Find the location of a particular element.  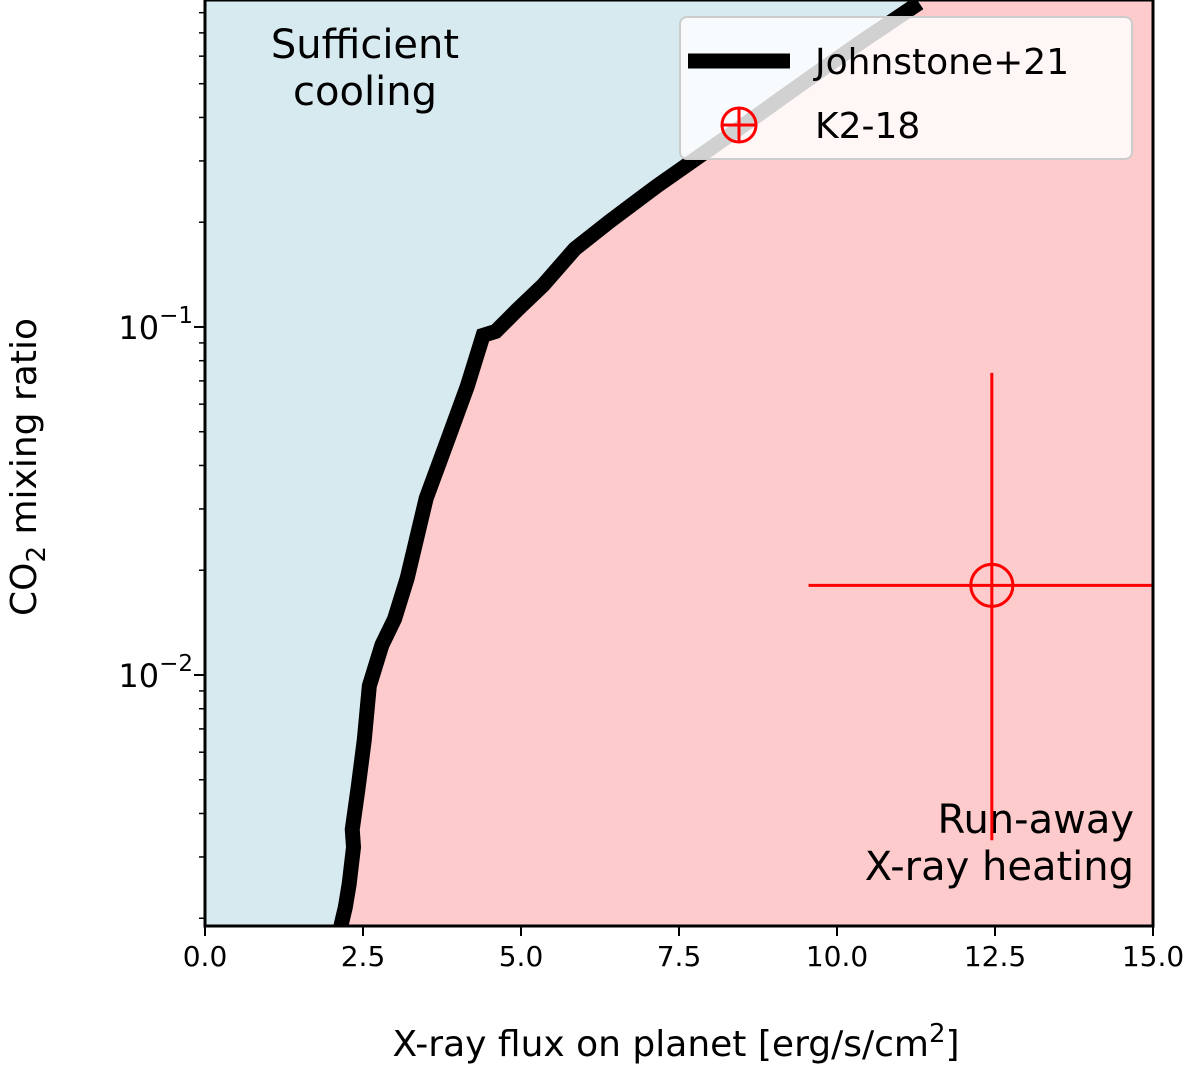

x-tick-label: 0.0 is located at coordinates (205, 956).